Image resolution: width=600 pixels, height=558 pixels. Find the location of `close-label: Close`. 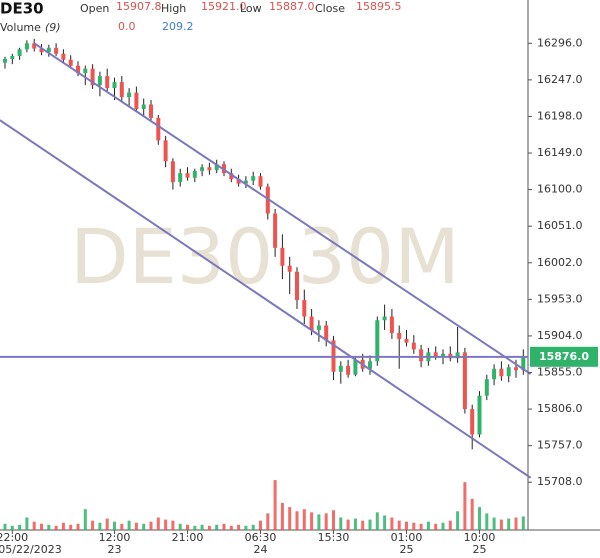

close-label: Close is located at coordinates (330, 8).